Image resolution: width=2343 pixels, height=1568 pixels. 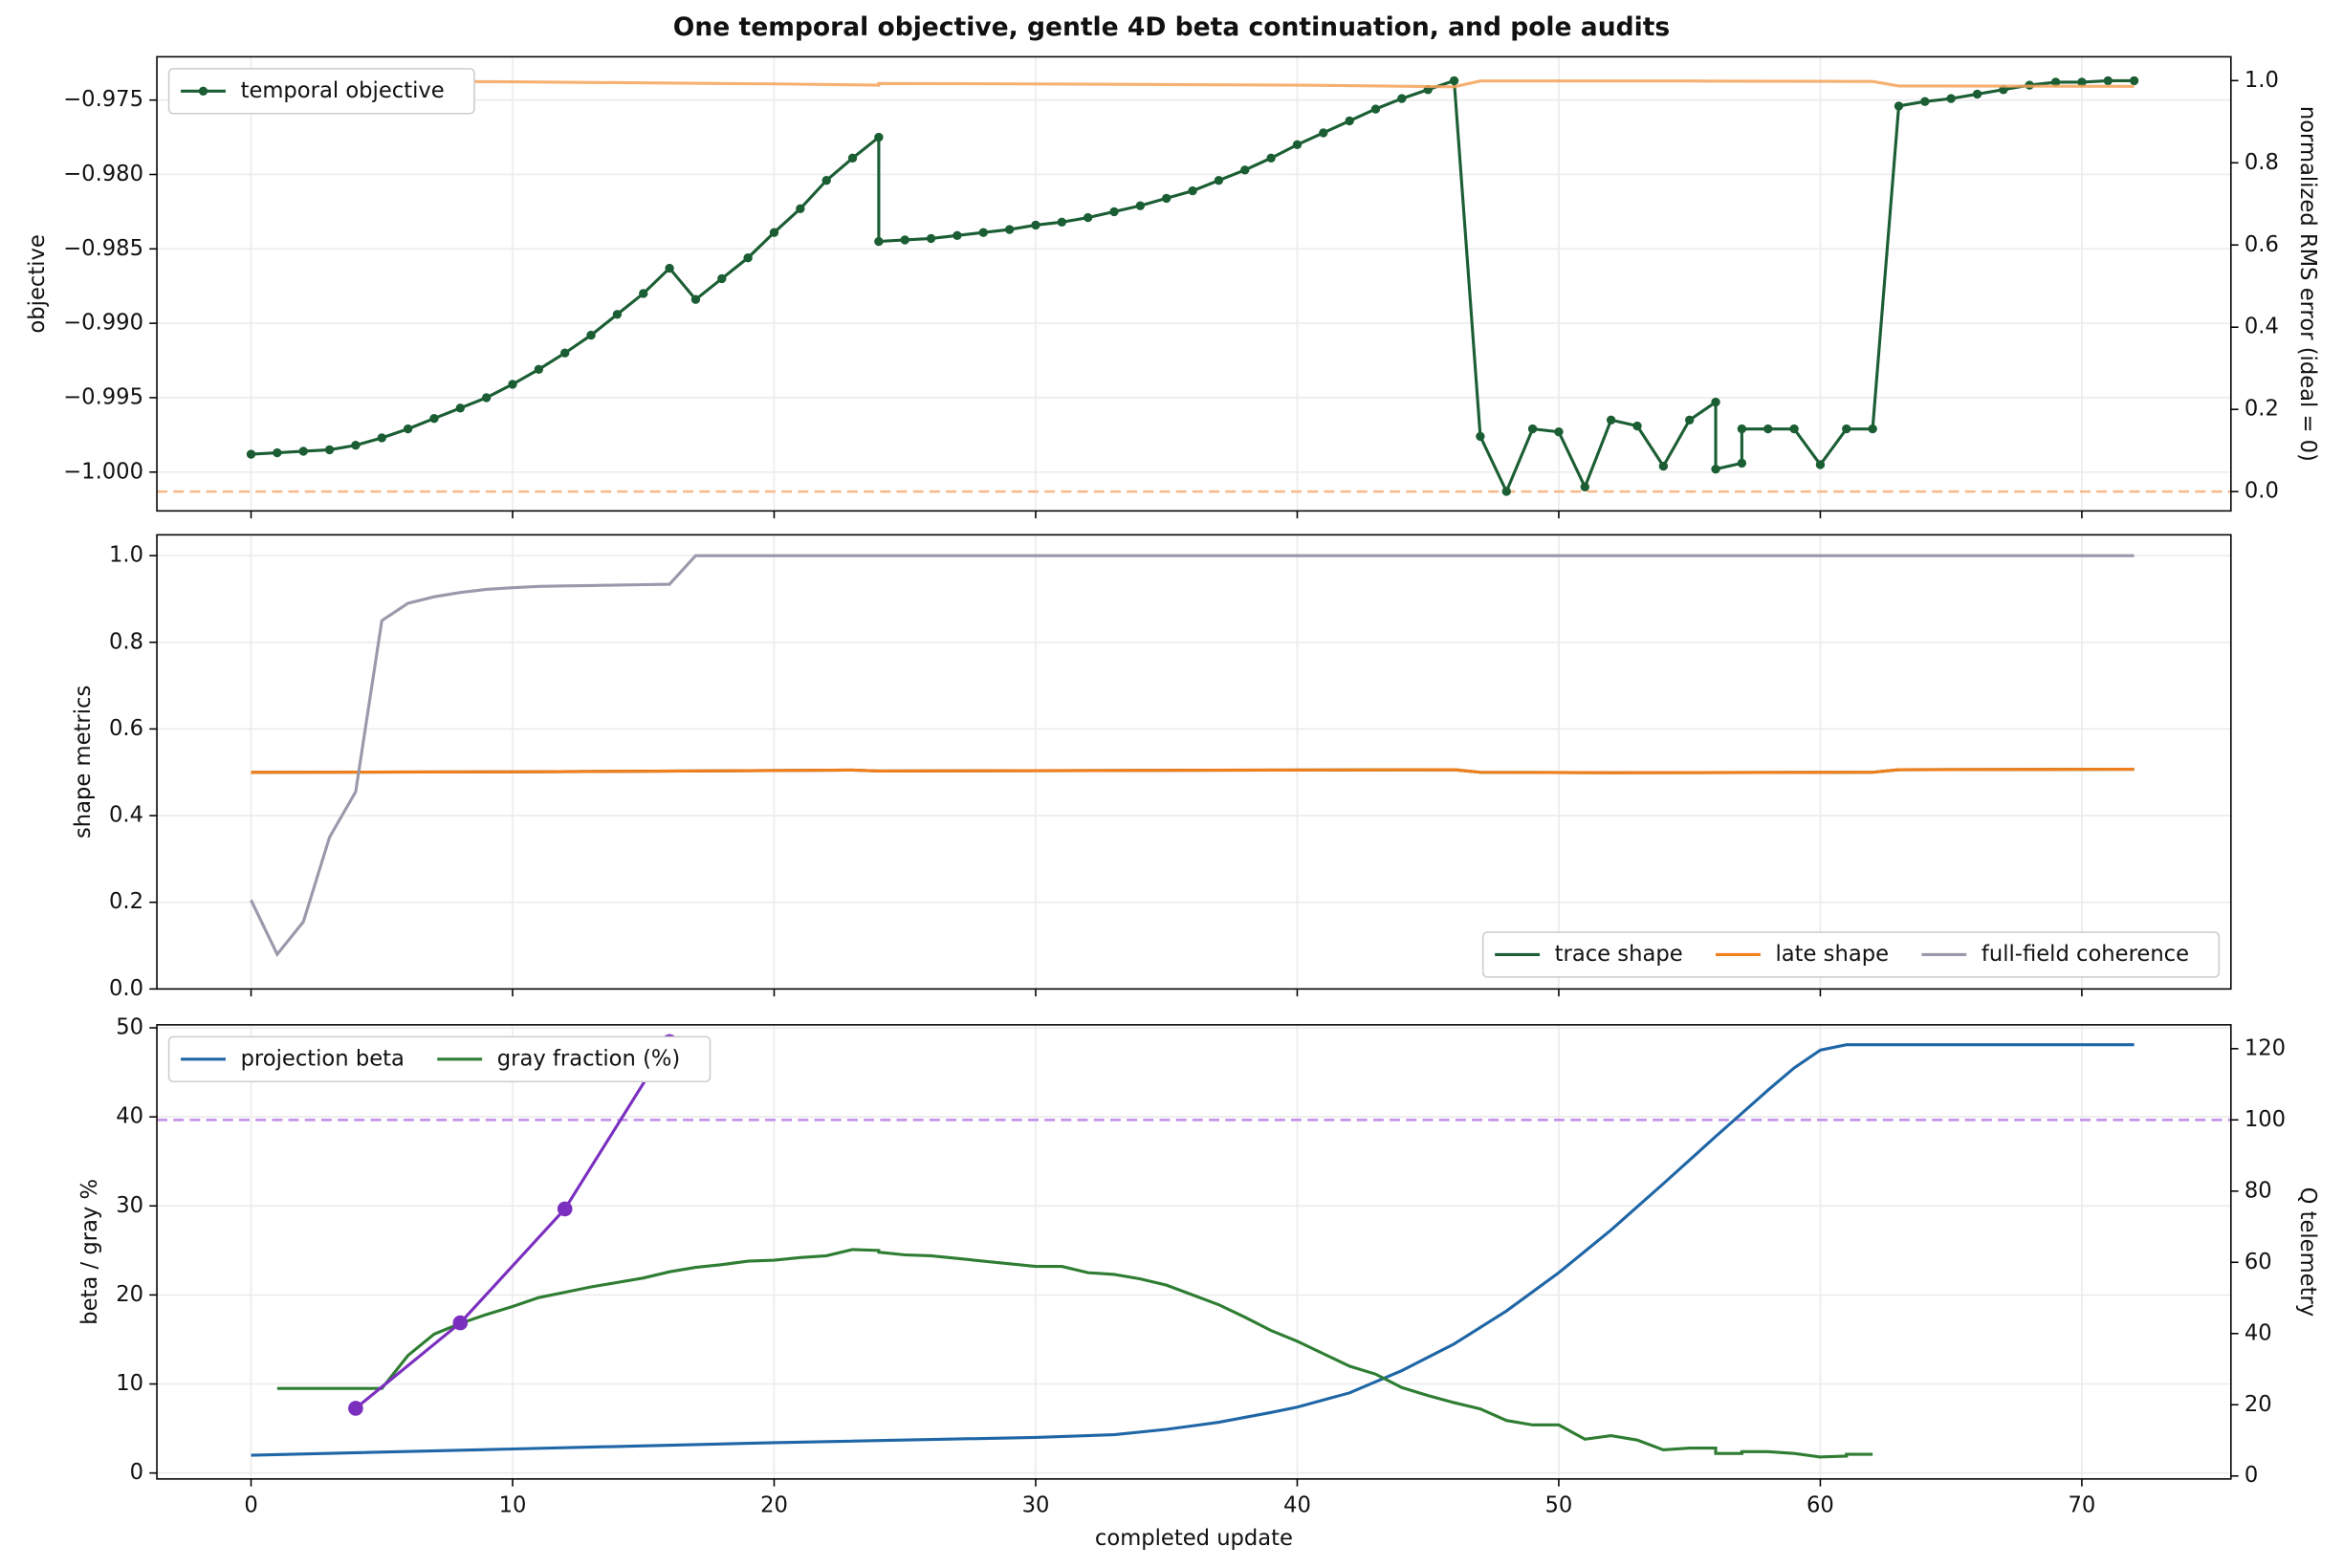 What do you see at coordinates (1559, 1505) in the screenshot?
I see `x-tick-label: 50` at bounding box center [1559, 1505].